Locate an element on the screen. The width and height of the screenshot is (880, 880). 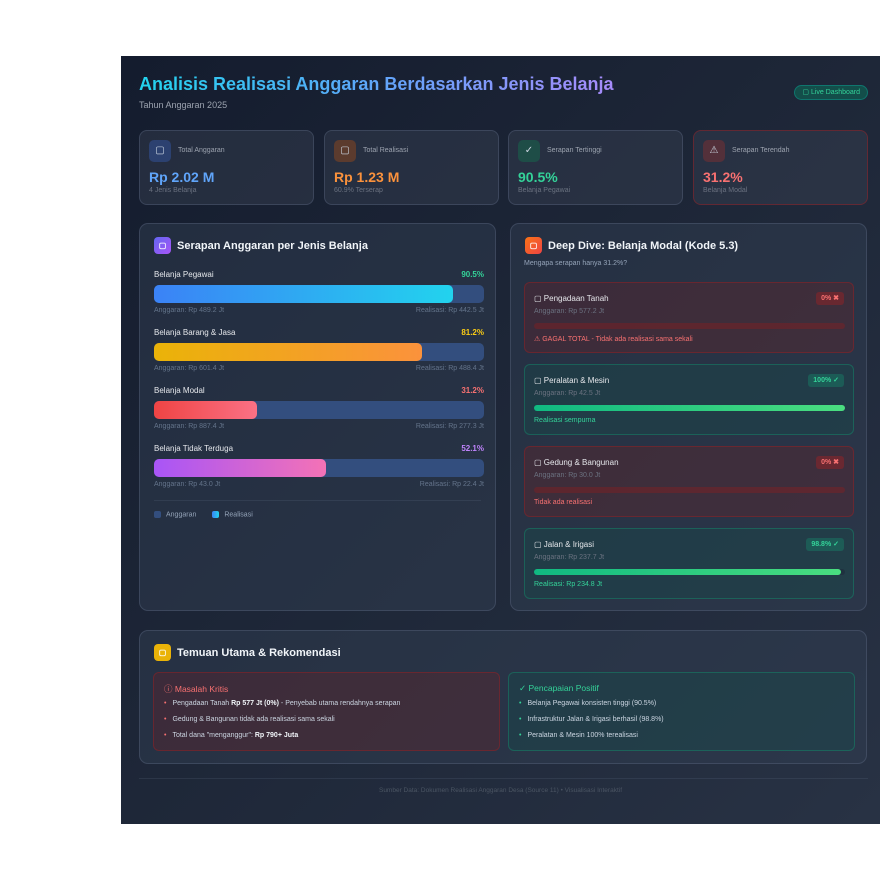
check-icon: ✓ is located at coordinates (529, 151).